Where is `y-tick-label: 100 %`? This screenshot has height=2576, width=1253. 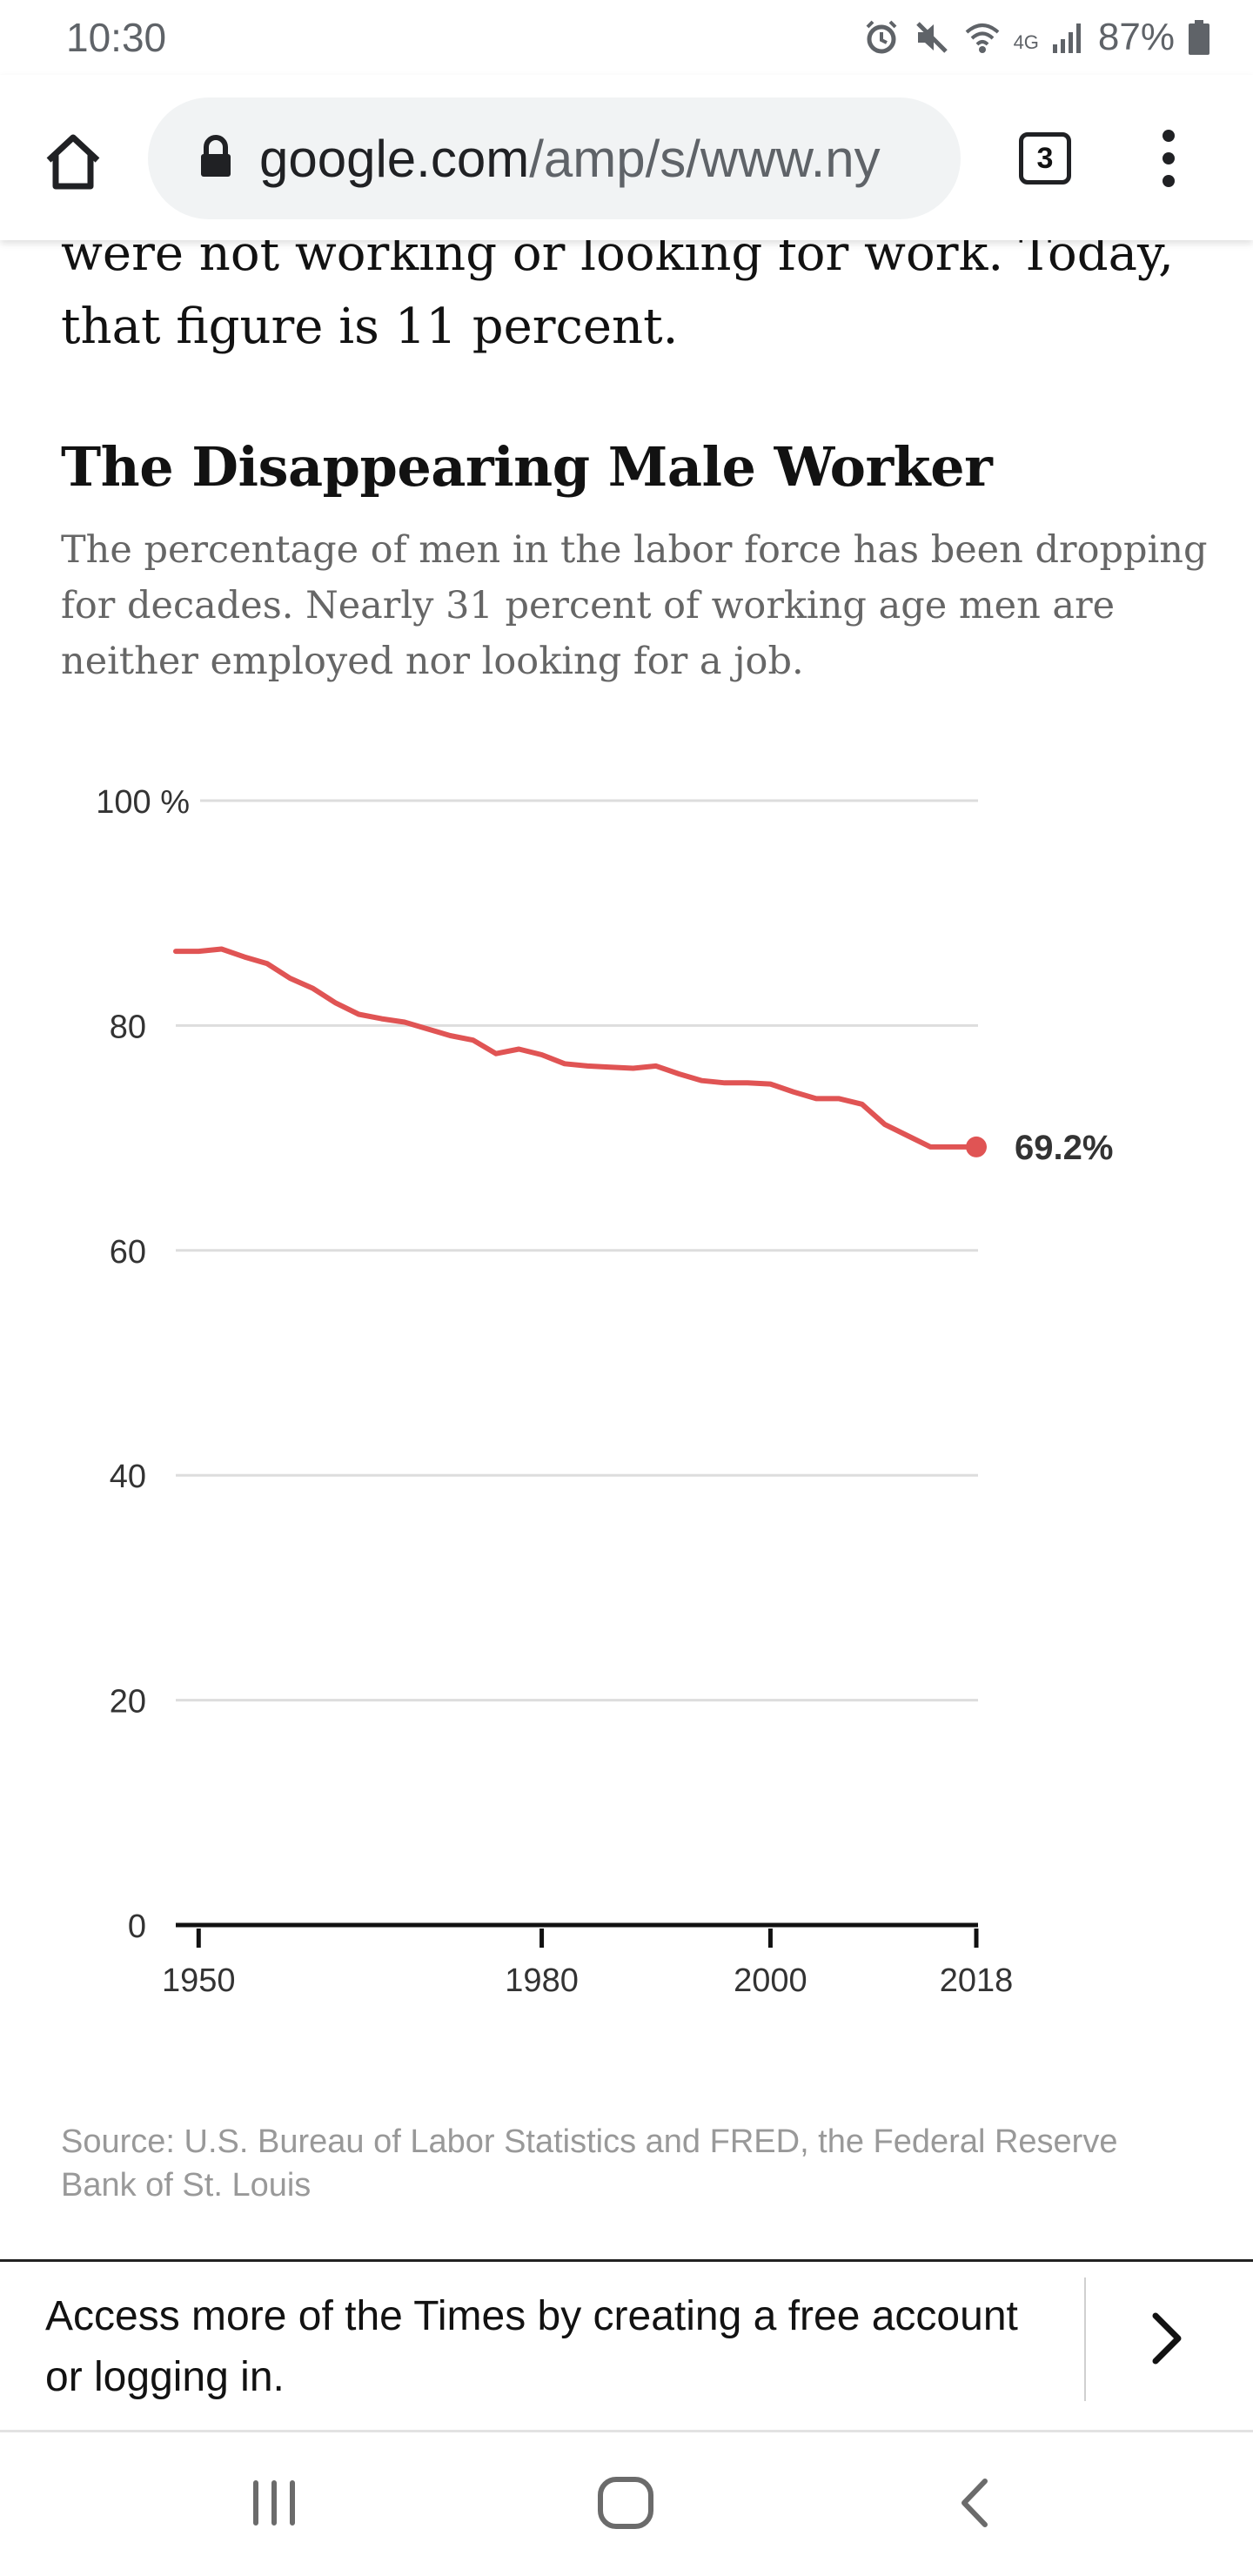 y-tick-label: 100 % is located at coordinates (143, 802).